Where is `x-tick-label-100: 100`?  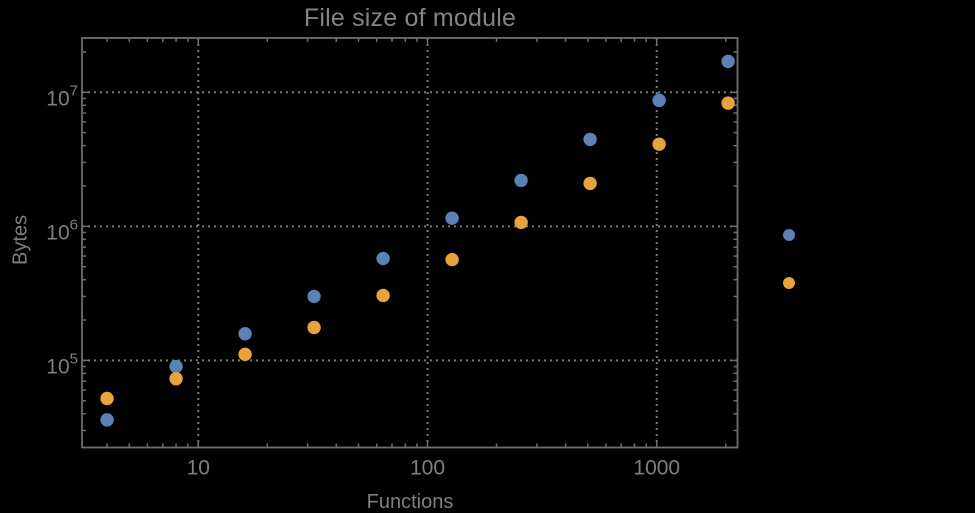
x-tick-label-100: 100 is located at coordinates (427, 468).